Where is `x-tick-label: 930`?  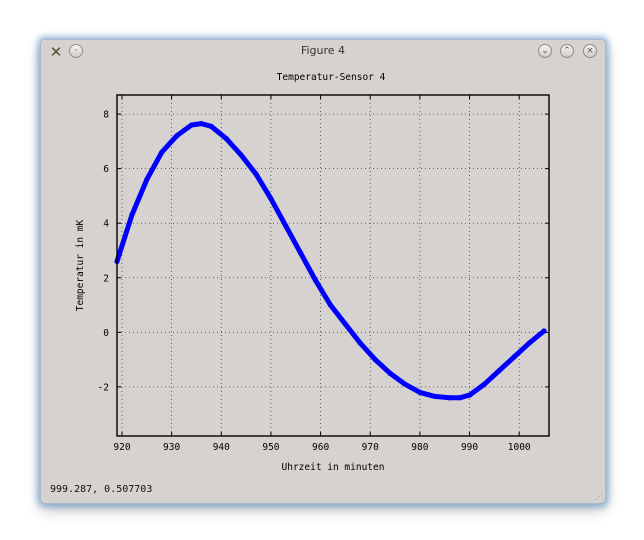 x-tick-label: 930 is located at coordinates (171, 447).